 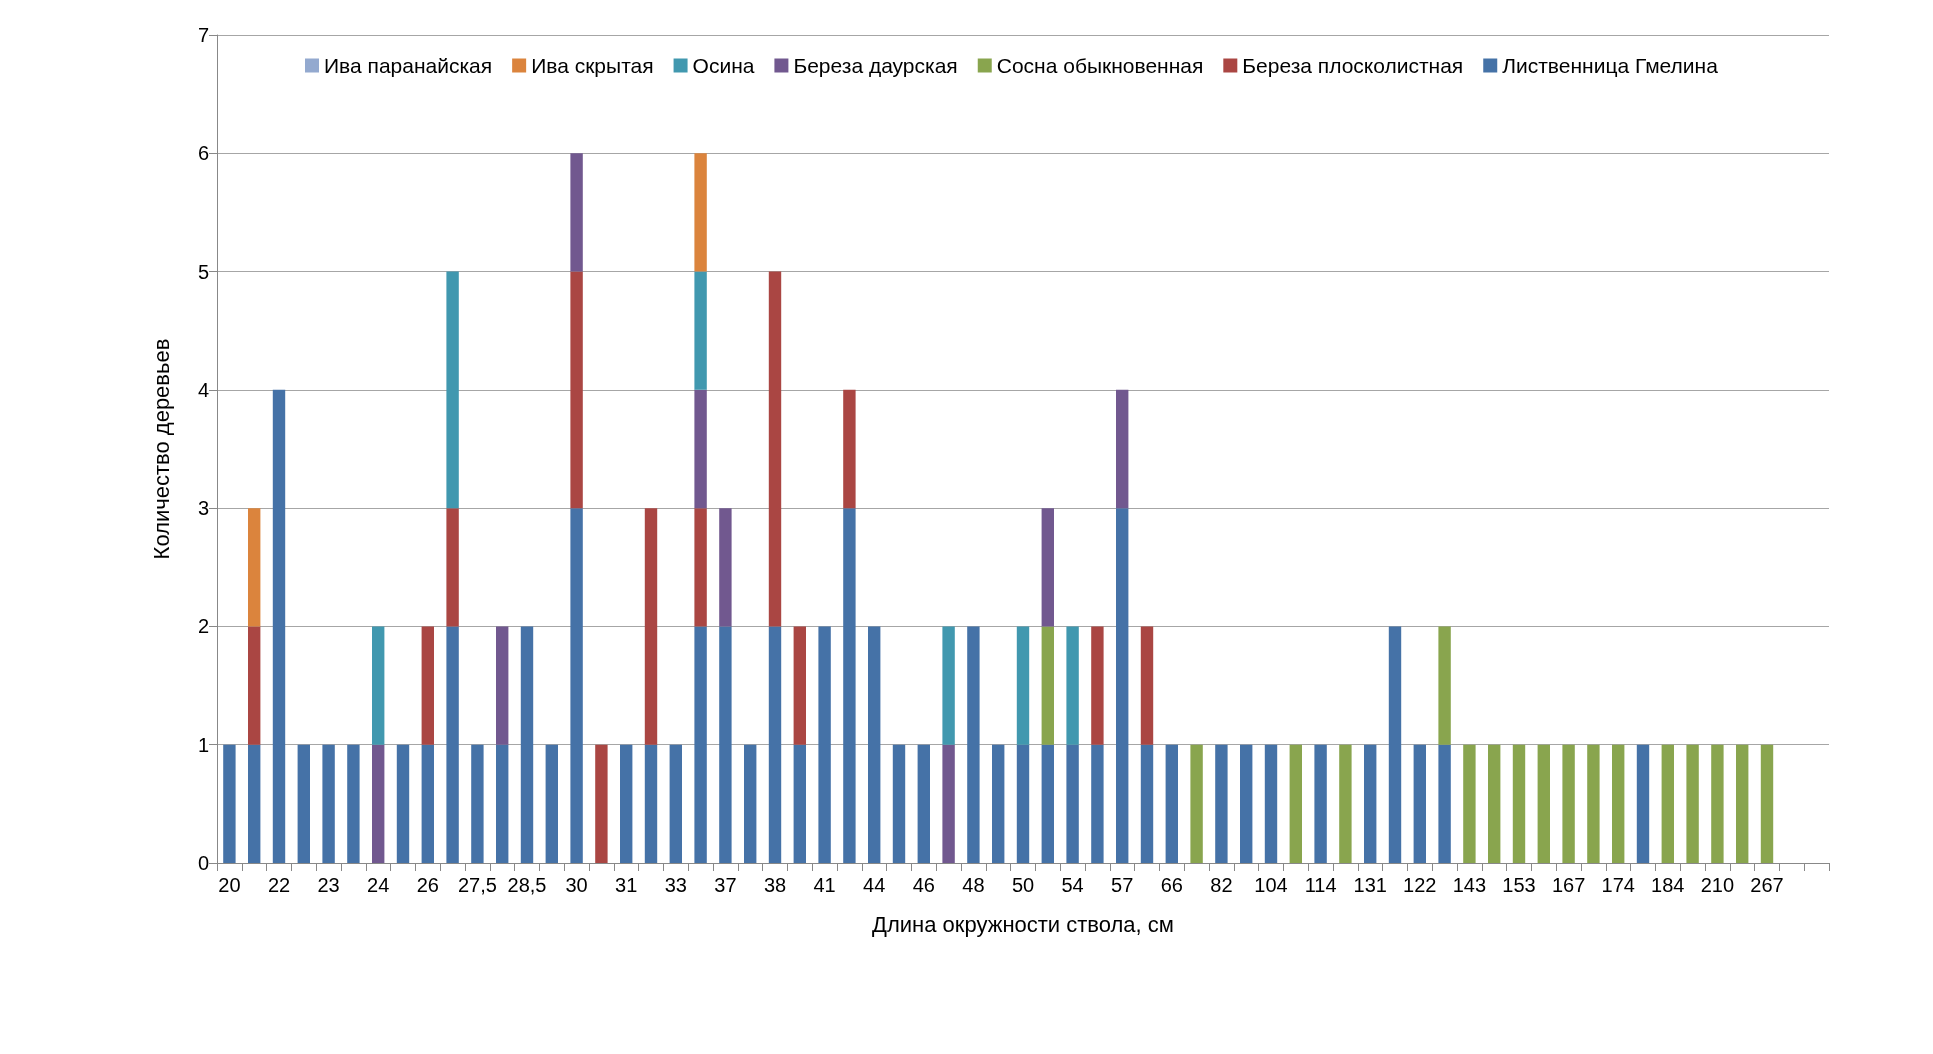 I want to click on x-tick-label: 26, so click(x=427, y=885).